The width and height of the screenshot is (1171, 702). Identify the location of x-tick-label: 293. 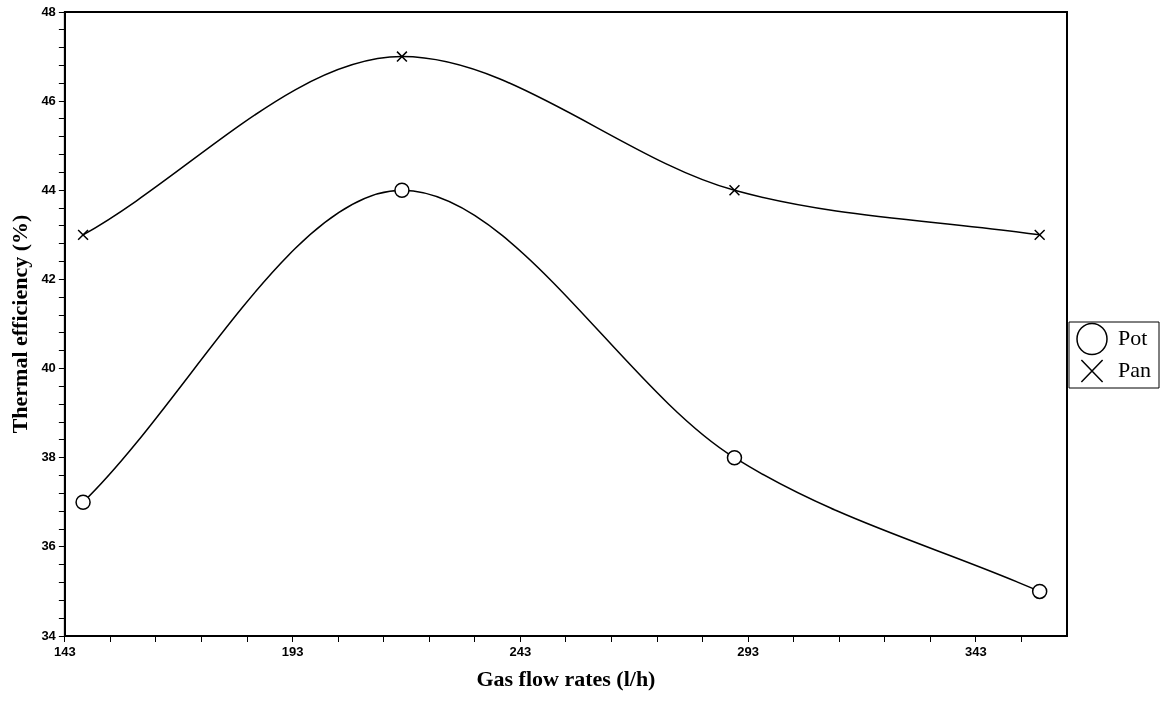
(748, 652).